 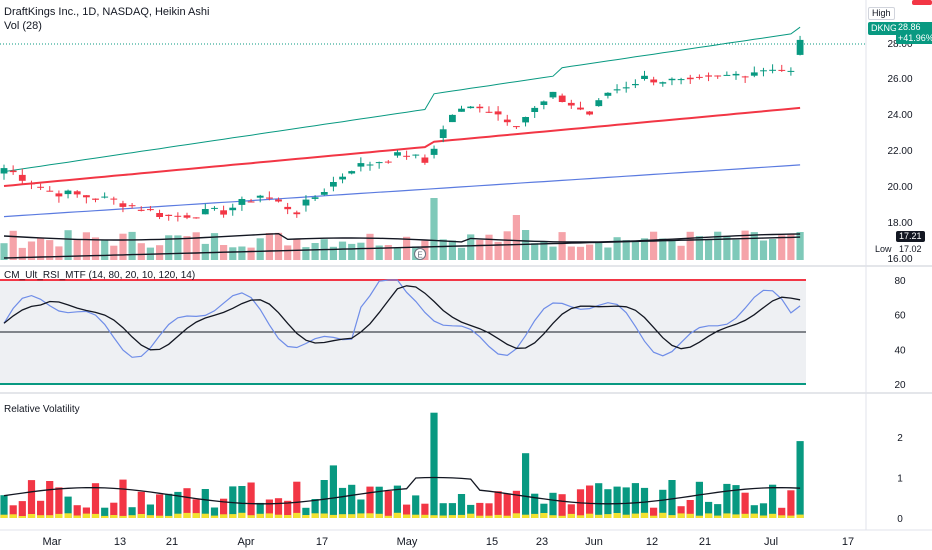 I want to click on time-axis-label: 13, so click(x=120, y=542).